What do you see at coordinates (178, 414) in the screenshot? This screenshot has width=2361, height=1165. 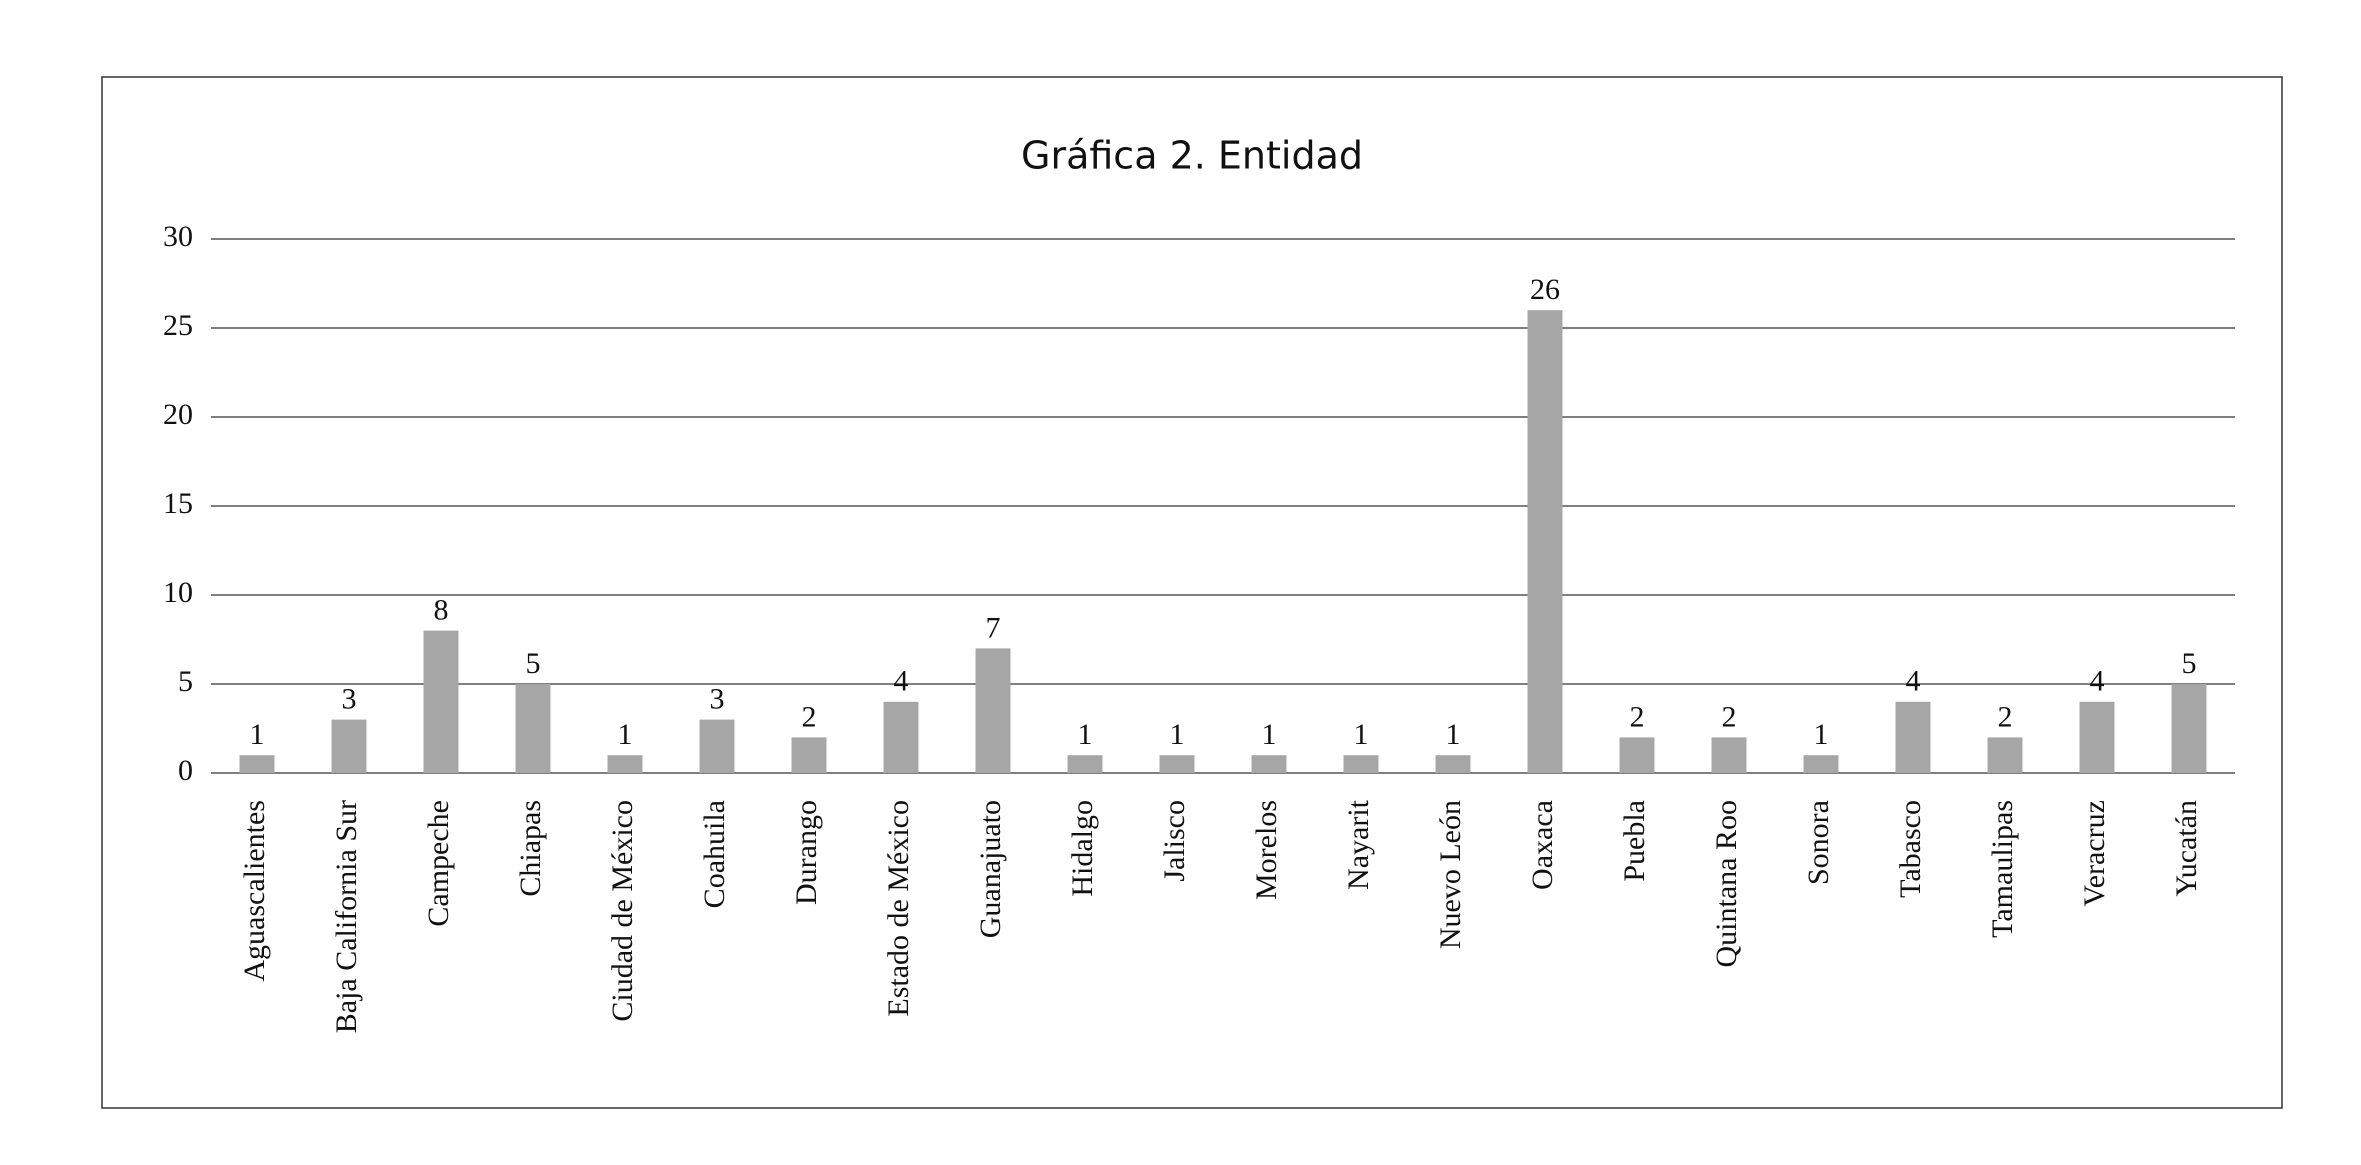 I see `y-tick-label: 20` at bounding box center [178, 414].